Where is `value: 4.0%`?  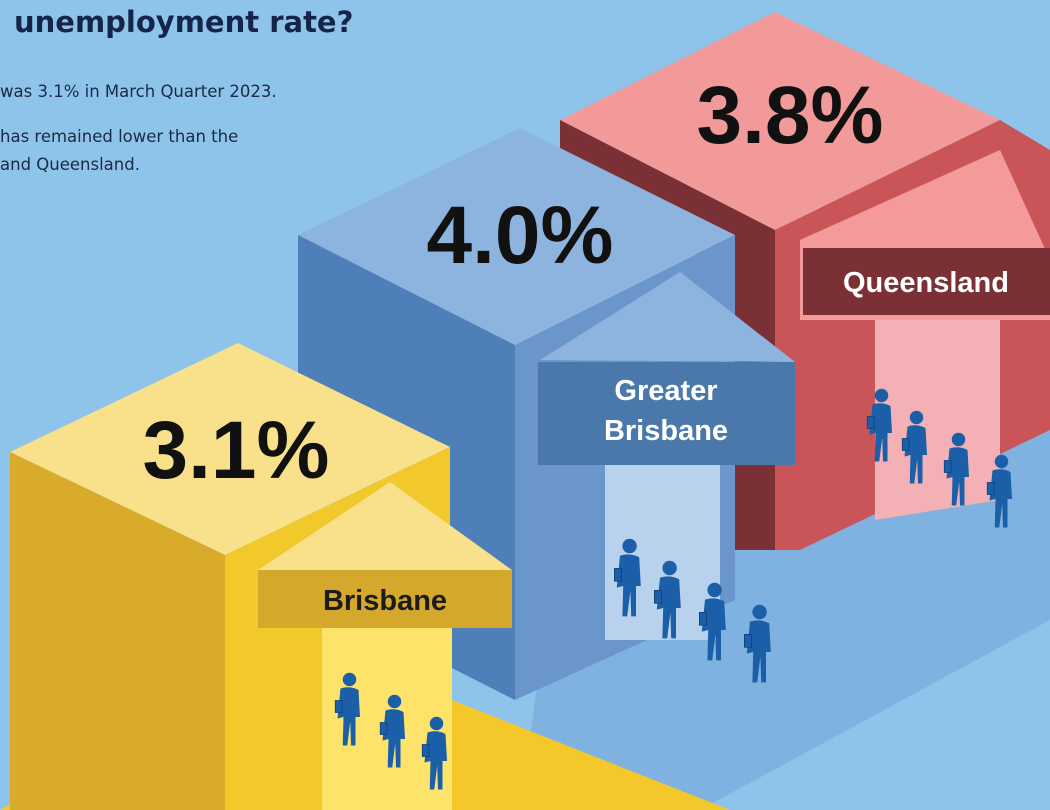 value: 4.0% is located at coordinates (520, 235).